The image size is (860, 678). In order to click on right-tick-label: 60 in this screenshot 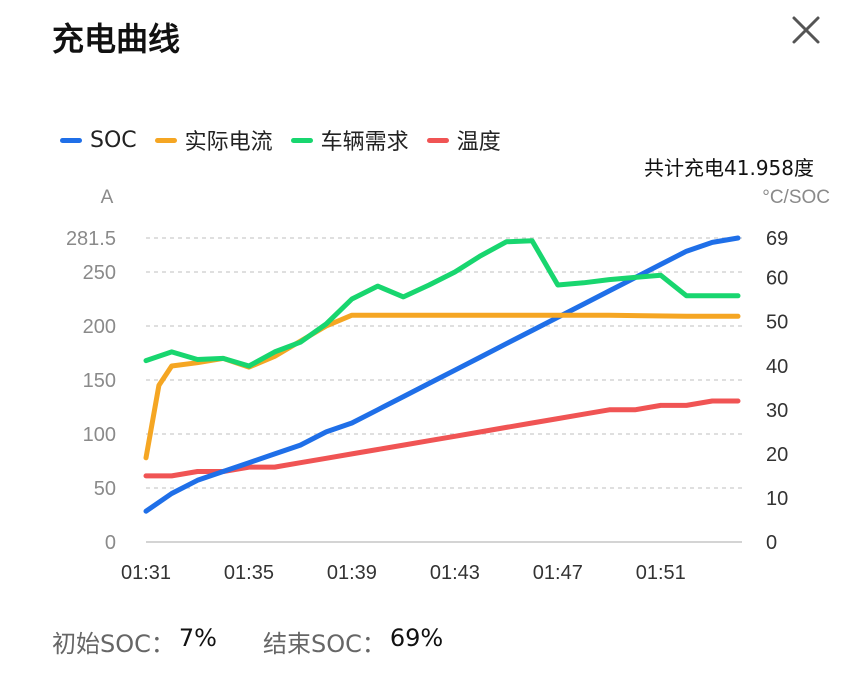, I will do `click(777, 279)`.